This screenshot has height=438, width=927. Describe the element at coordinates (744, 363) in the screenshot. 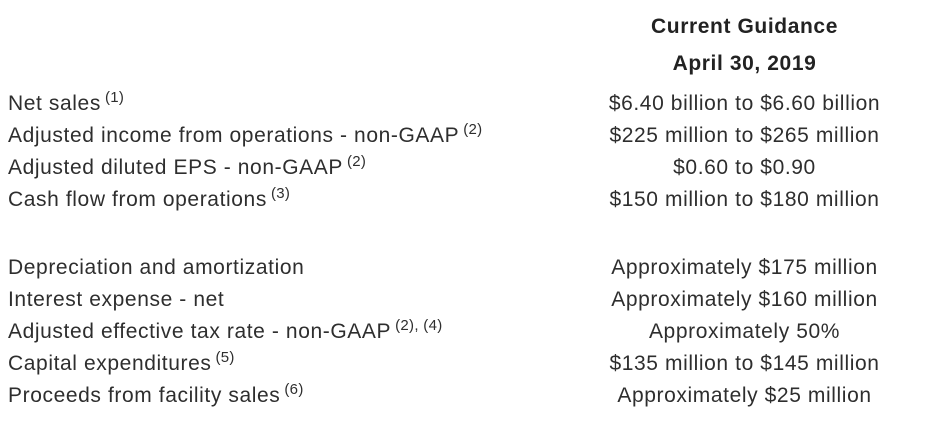

I see `row-value: $135 million to $145 million` at that location.